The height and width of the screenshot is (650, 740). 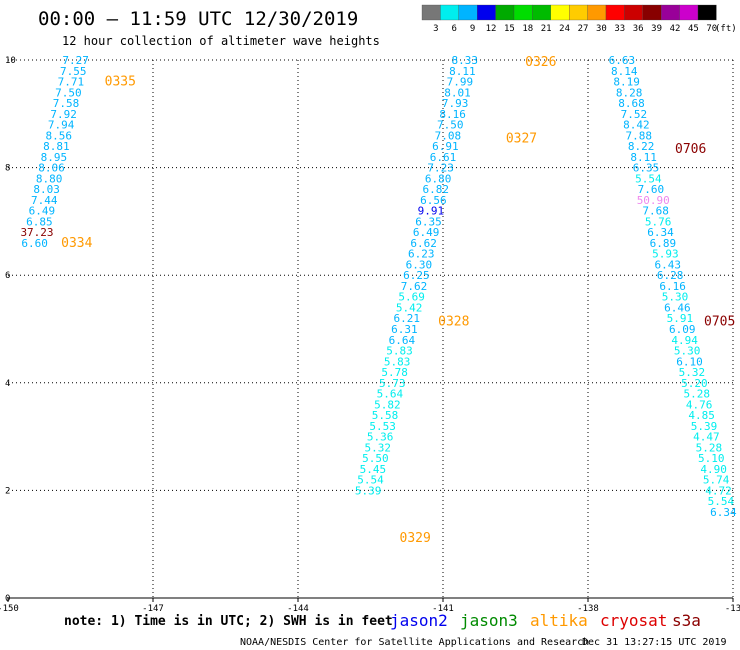 I want to click on legend-altika: altika, so click(x=559, y=620).